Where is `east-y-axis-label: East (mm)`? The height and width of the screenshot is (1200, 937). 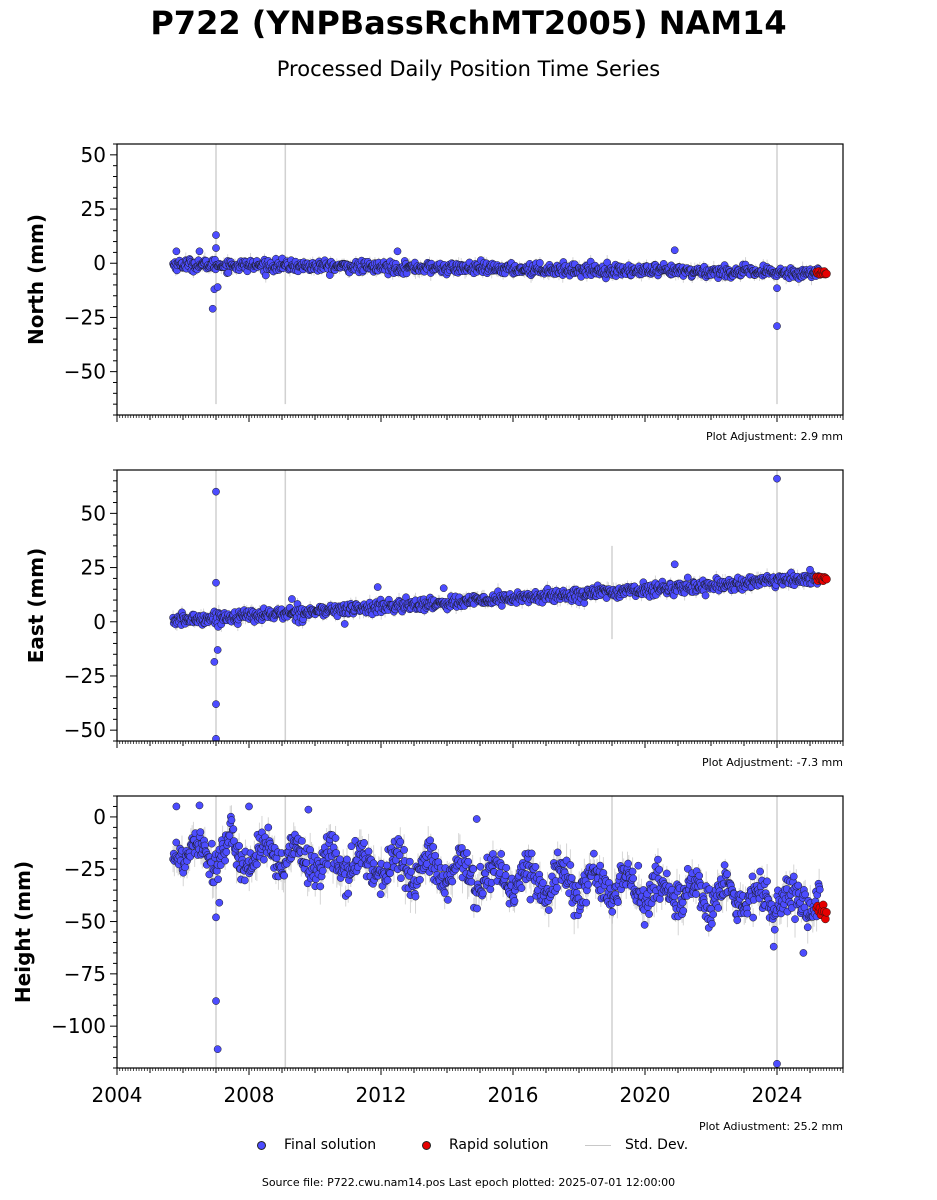 east-y-axis-label: East (mm) is located at coordinates (36, 606).